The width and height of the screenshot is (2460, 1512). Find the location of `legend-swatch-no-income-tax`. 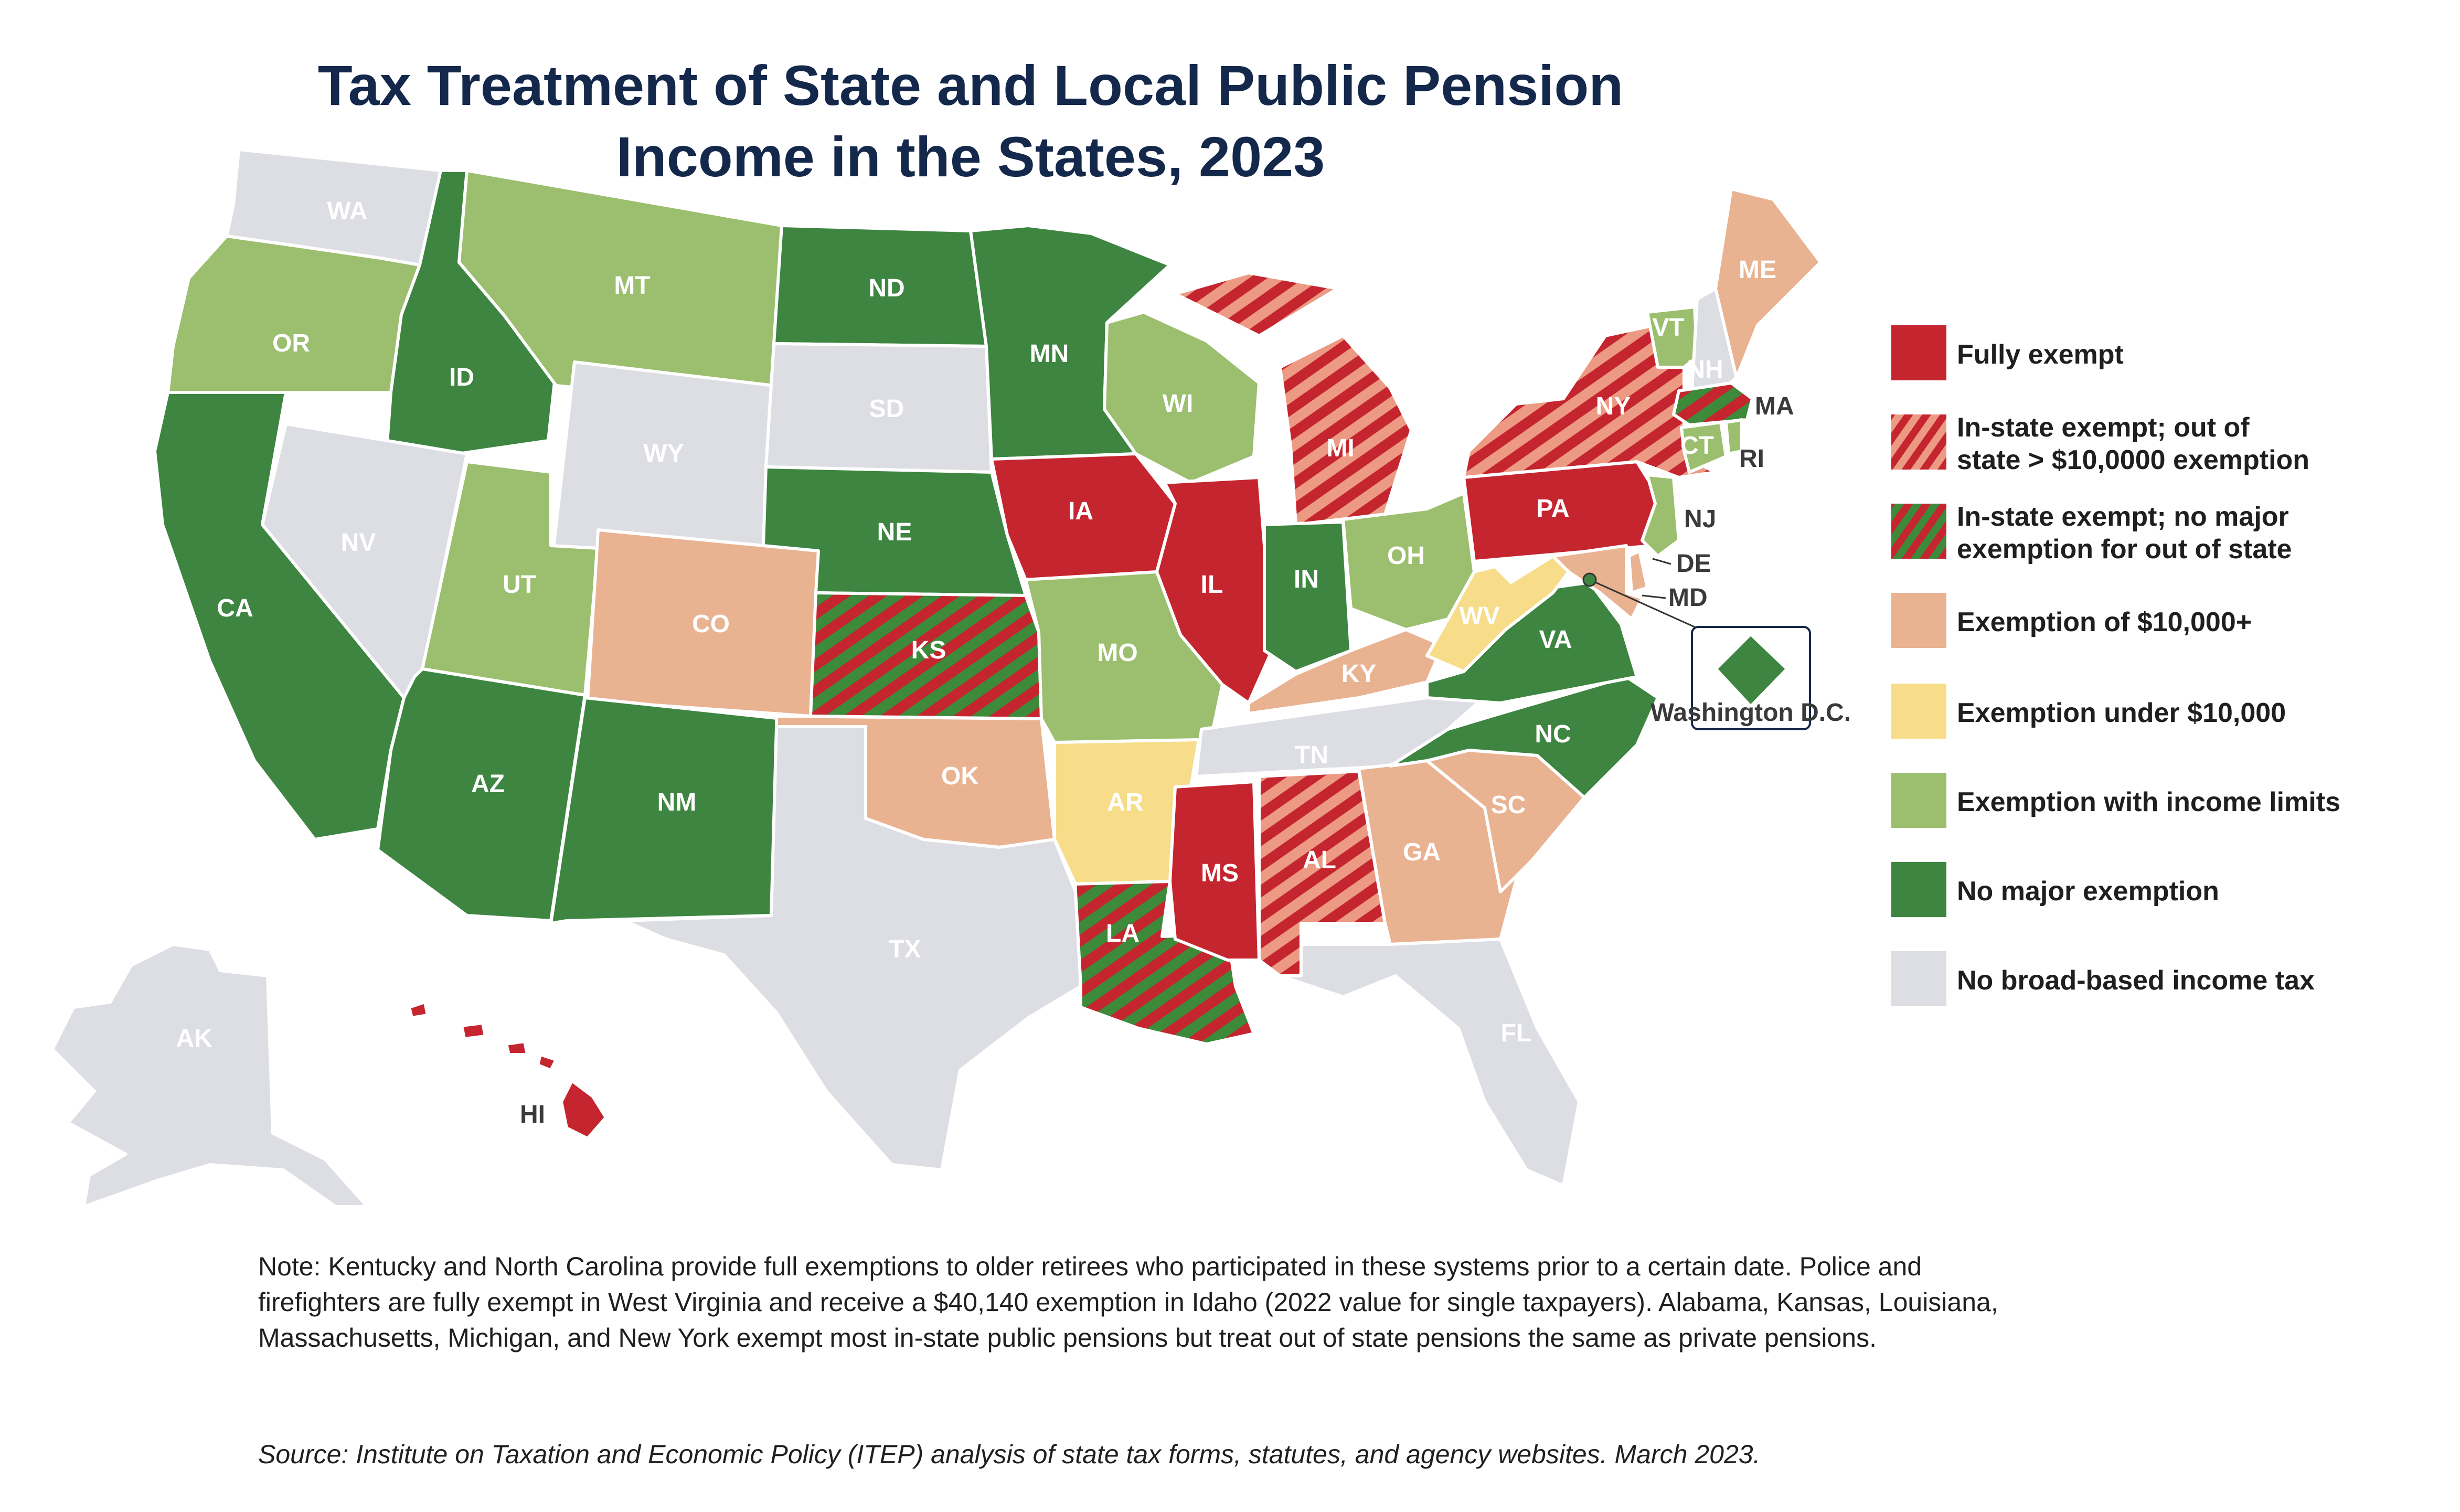

legend-swatch-no-income-tax is located at coordinates (1918, 978).